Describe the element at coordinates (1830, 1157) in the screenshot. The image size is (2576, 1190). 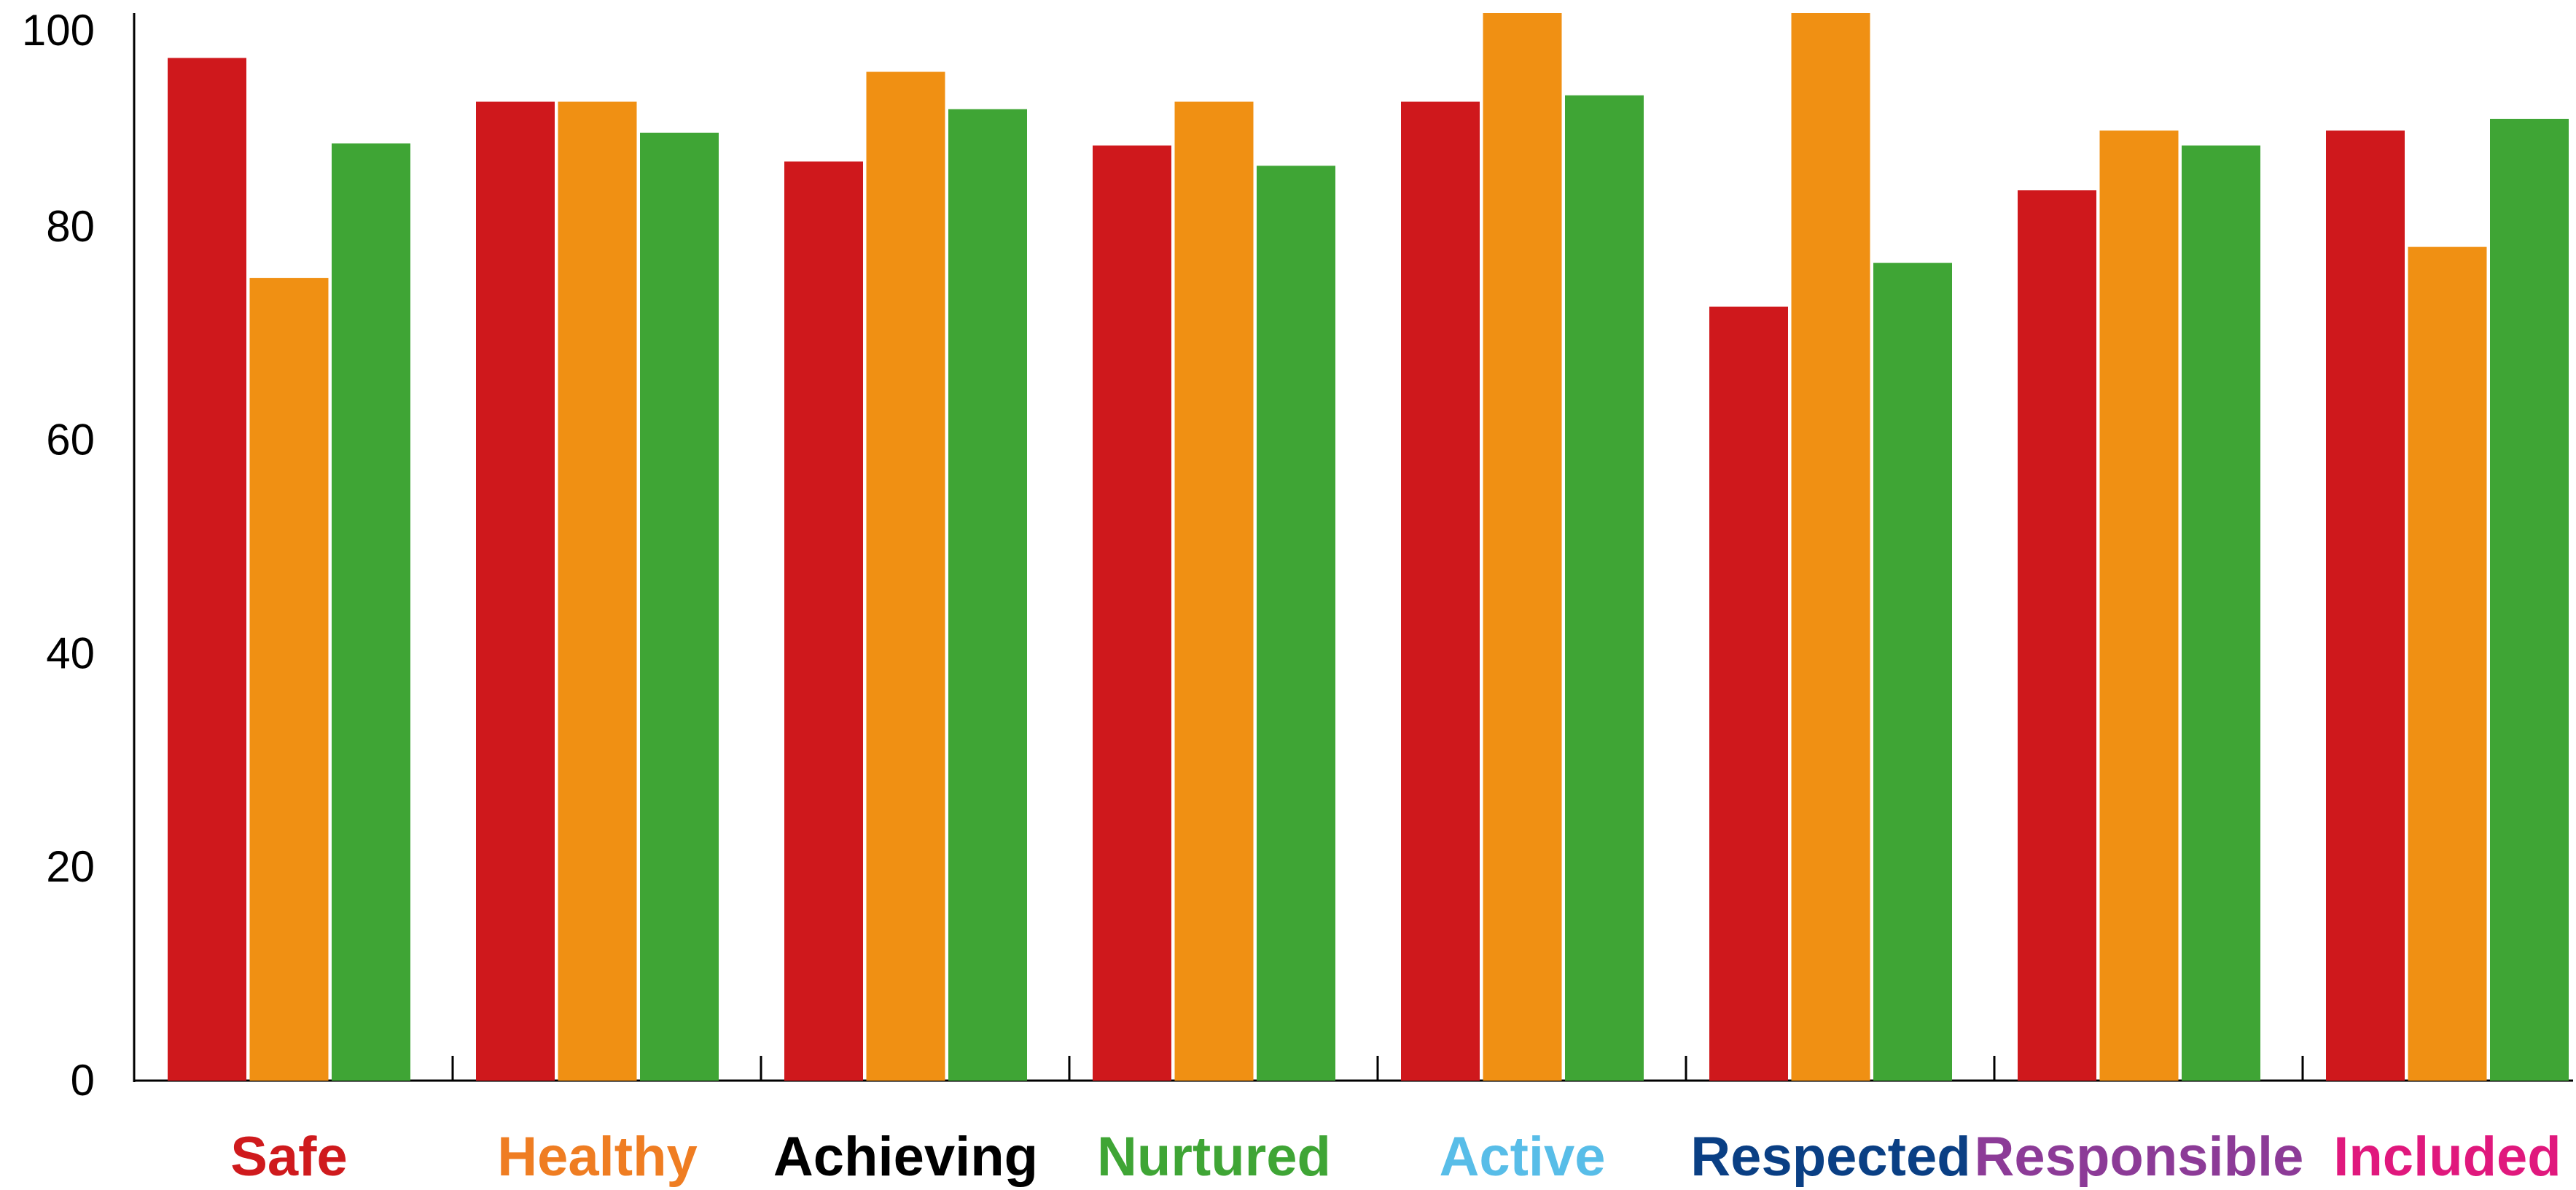
I see `category-label-respected: Respected` at that location.